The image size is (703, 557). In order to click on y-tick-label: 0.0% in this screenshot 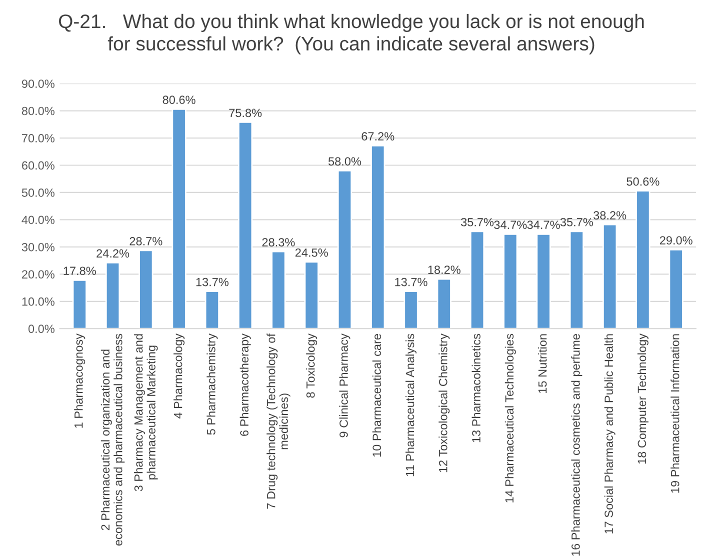, I will do `click(41, 329)`.